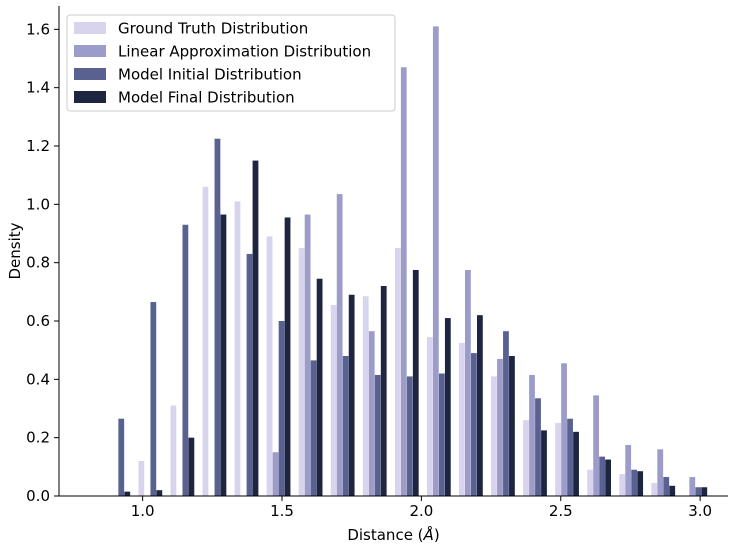 Image resolution: width=735 pixels, height=551 pixels. Describe the element at coordinates (38, 29) in the screenshot. I see `y-tick-label: 1.6` at that location.